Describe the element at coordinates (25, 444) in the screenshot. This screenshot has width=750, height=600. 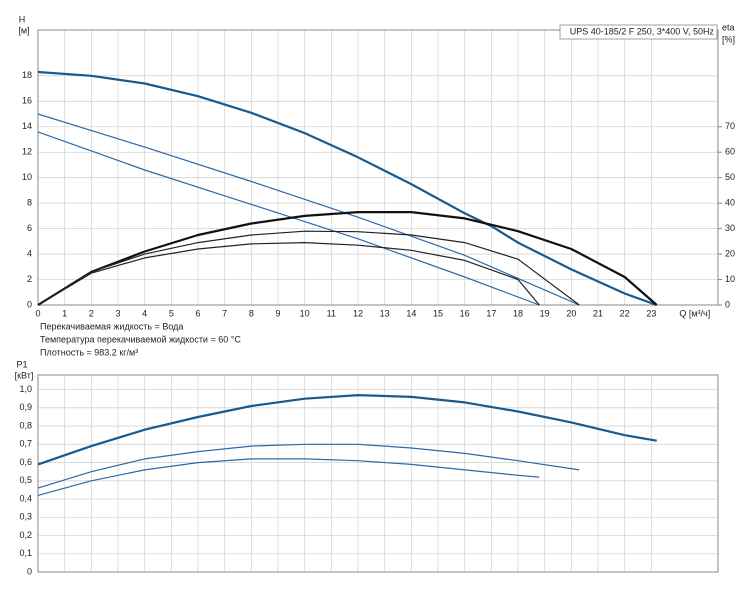
I see `y-tick-label: 0,7` at that location.